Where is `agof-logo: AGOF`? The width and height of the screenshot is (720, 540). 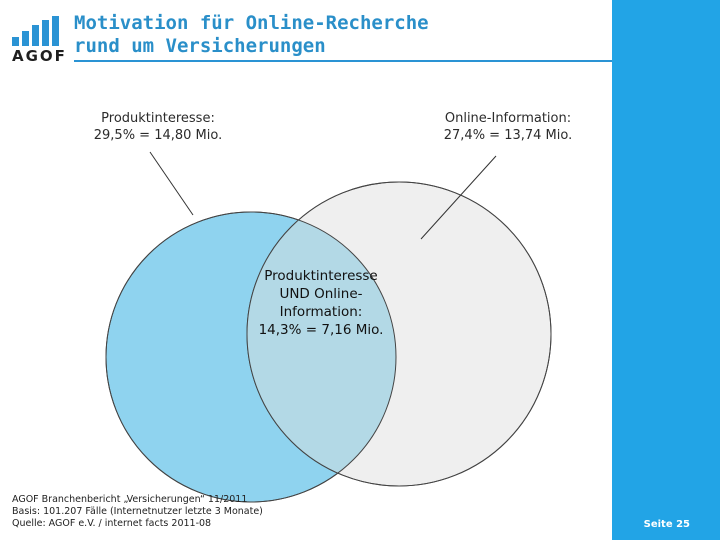 agof-logo: AGOF is located at coordinates (40, 41).